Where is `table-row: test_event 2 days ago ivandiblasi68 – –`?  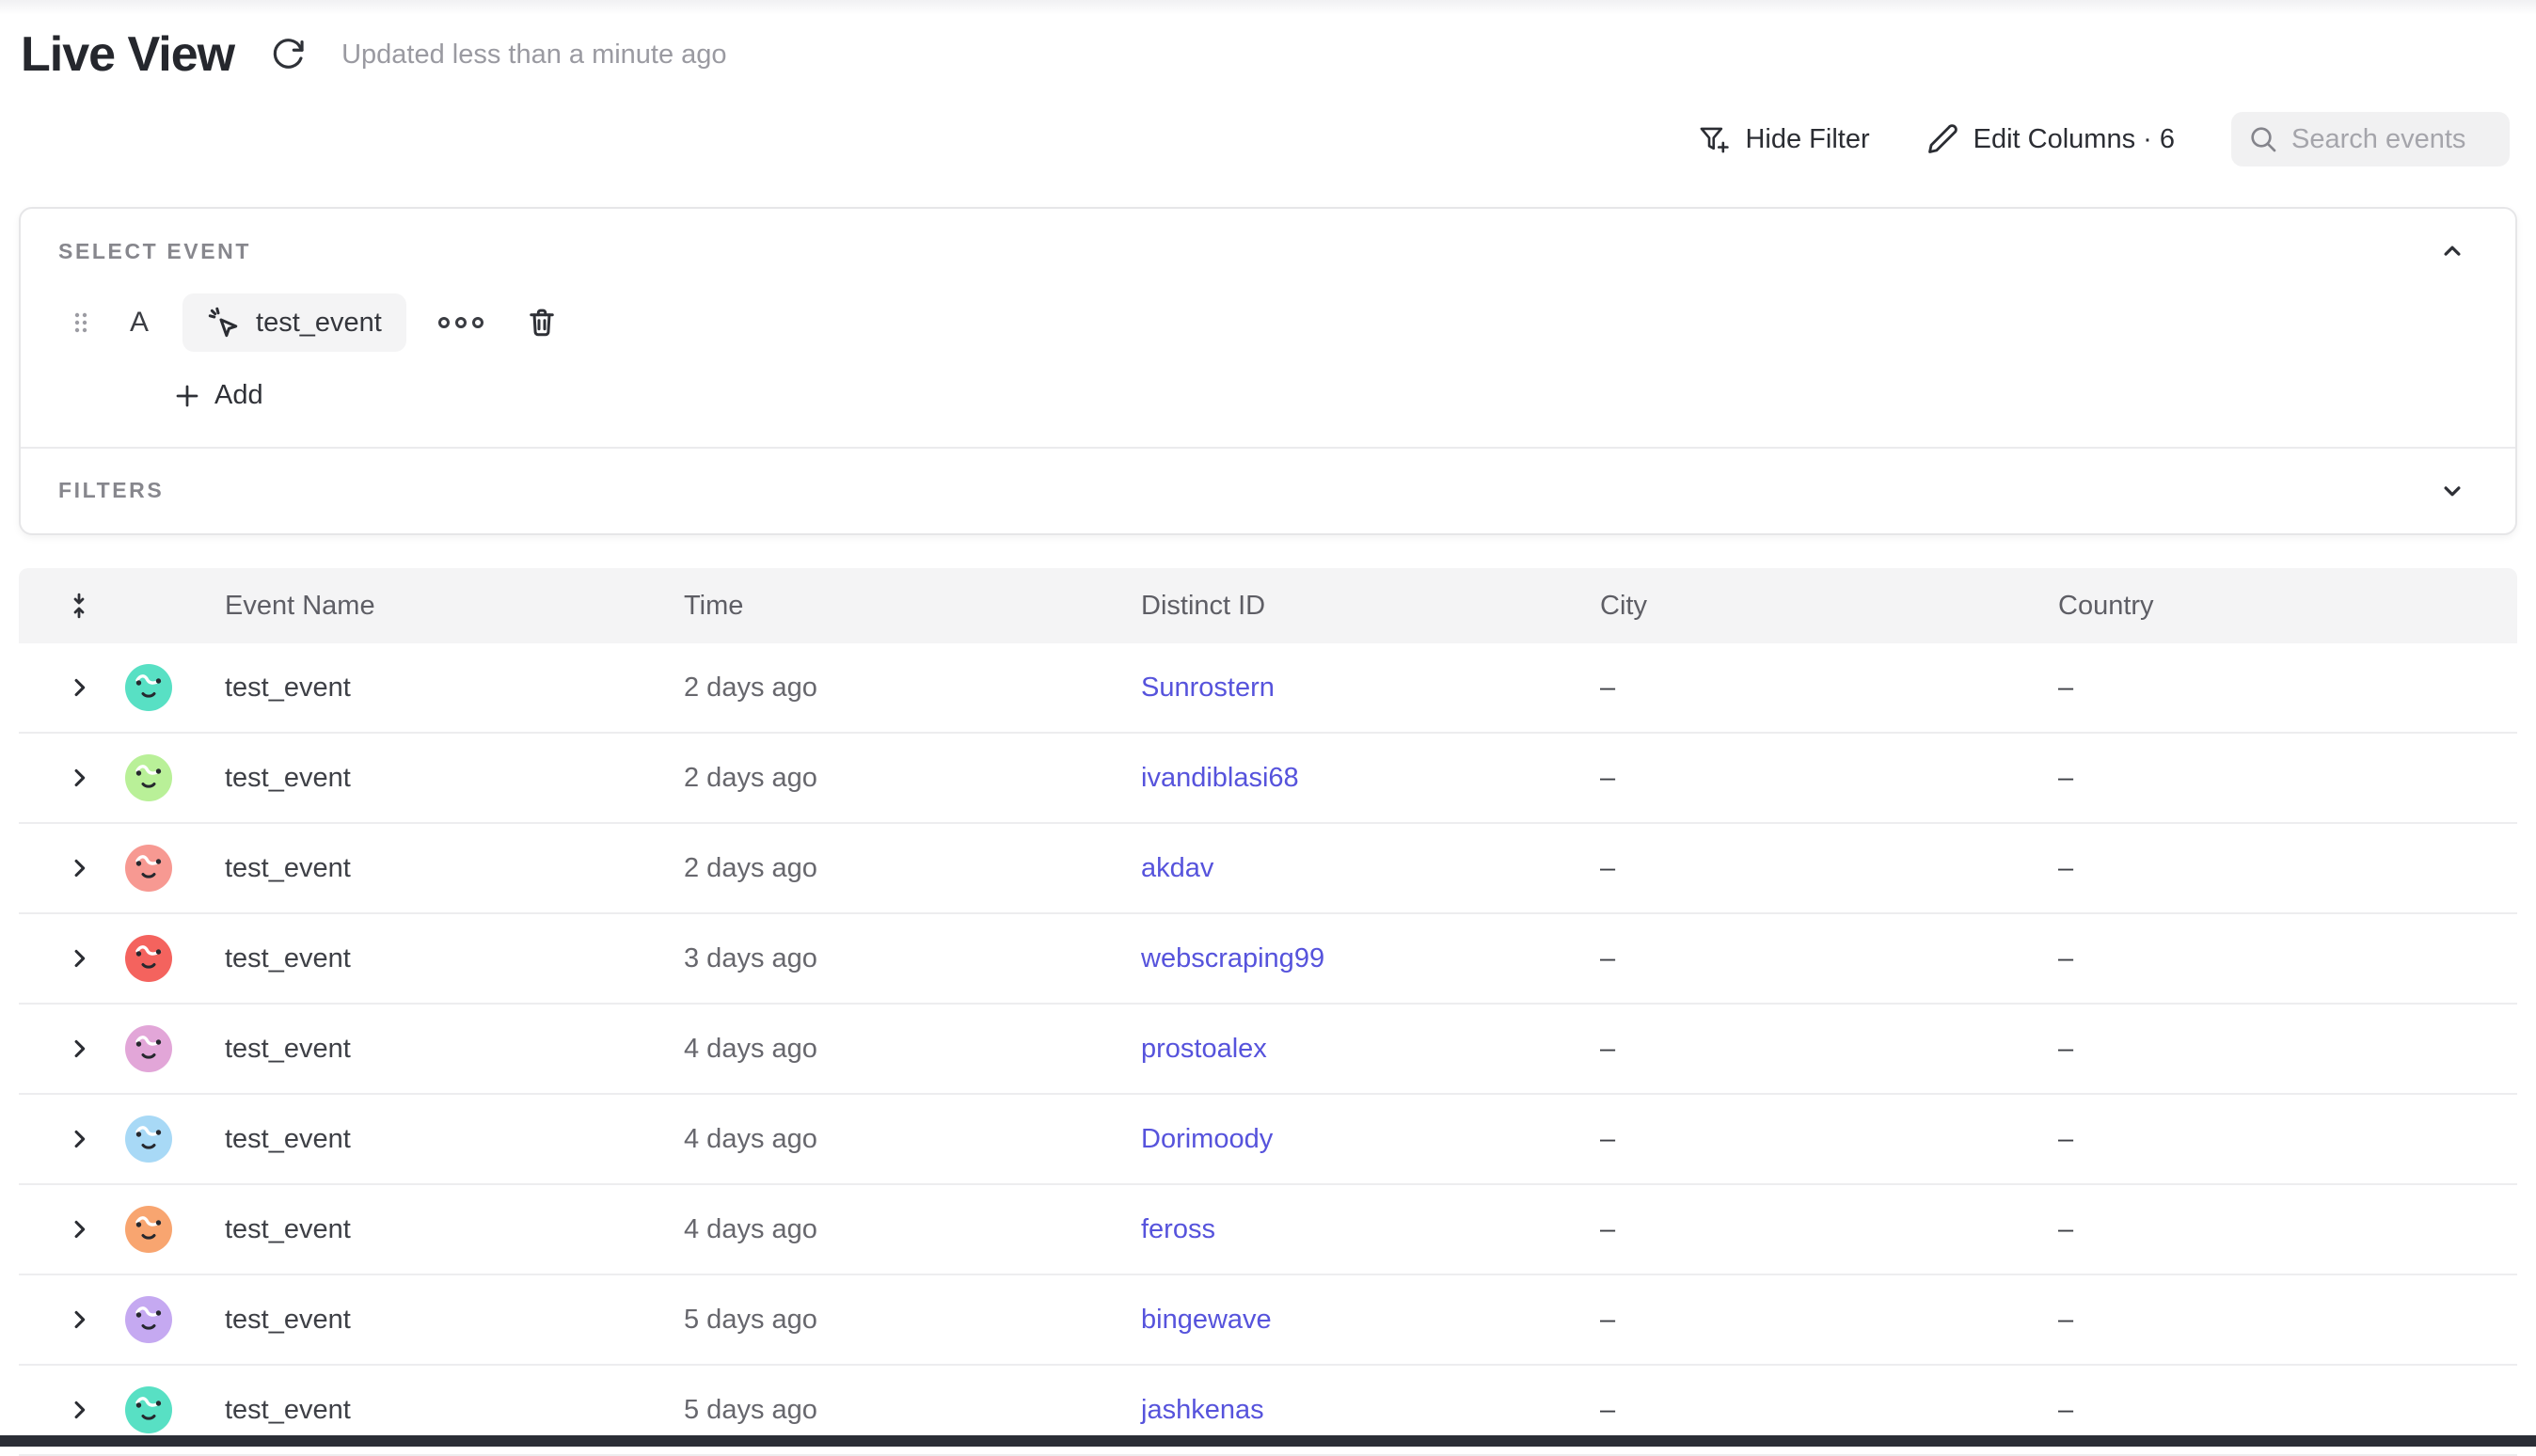 table-row: test_event 2 days ago ivandiblasi68 – – is located at coordinates (1268, 779).